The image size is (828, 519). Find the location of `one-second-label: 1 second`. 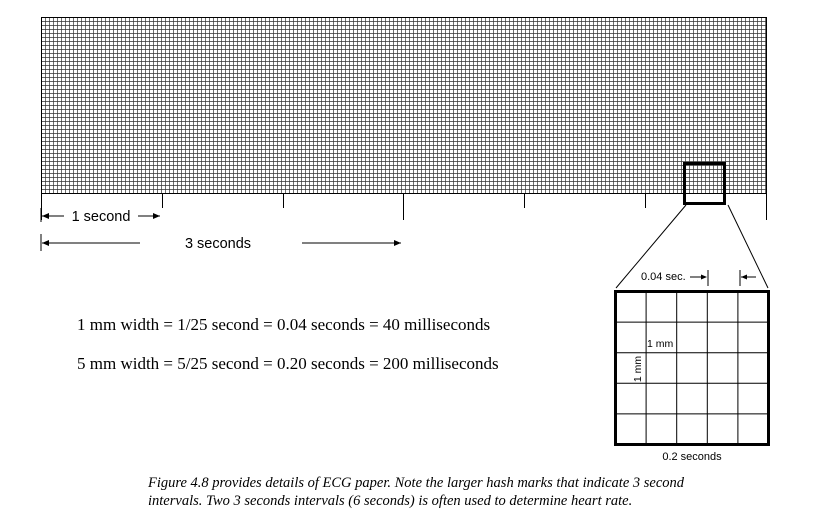

one-second-label: 1 second is located at coordinates (101, 217).